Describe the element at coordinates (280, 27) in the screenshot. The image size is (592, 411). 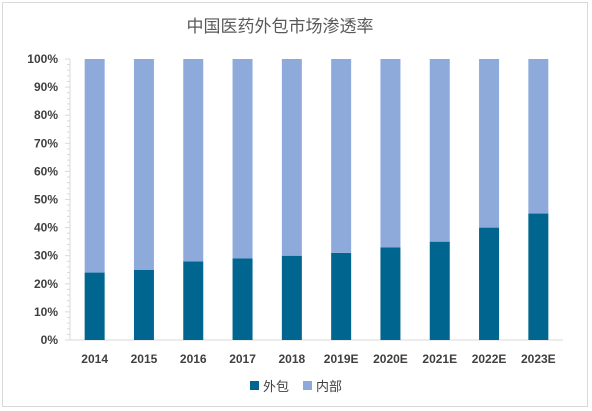
I see `chart-title: 中国医药外包市场渗透率` at that location.